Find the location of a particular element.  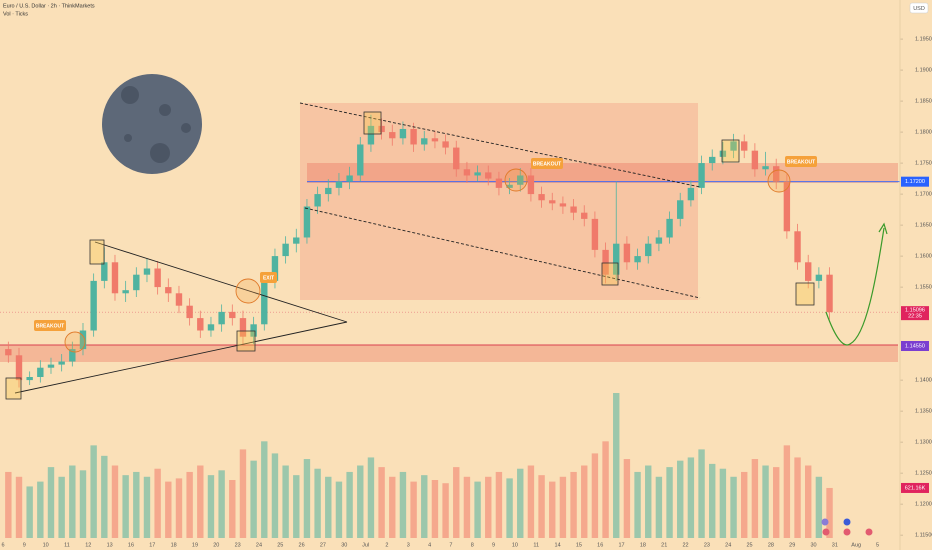

currency: USD is located at coordinates (919, 9).